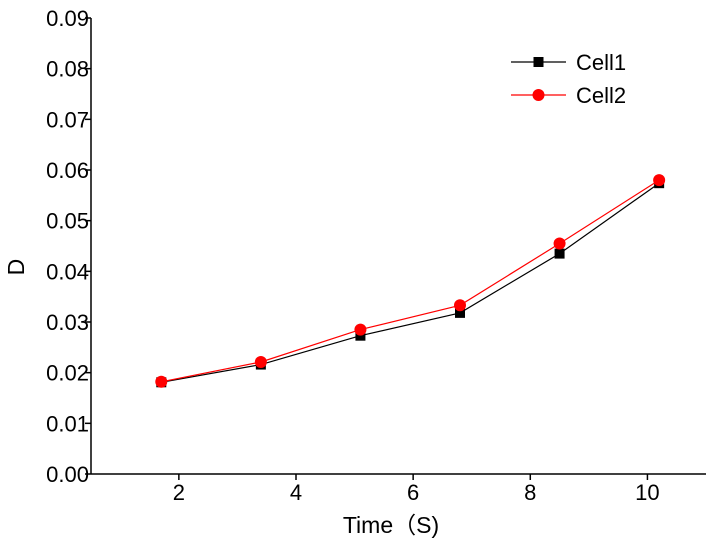 The width and height of the screenshot is (718, 545). What do you see at coordinates (67, 170) in the screenshot?
I see `y-tick-label: 0.06` at bounding box center [67, 170].